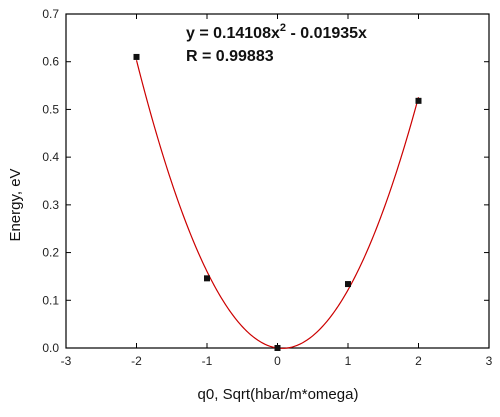  Describe the element at coordinates (15, 204) in the screenshot. I see `y-axis-title: Energy, eV` at that location.